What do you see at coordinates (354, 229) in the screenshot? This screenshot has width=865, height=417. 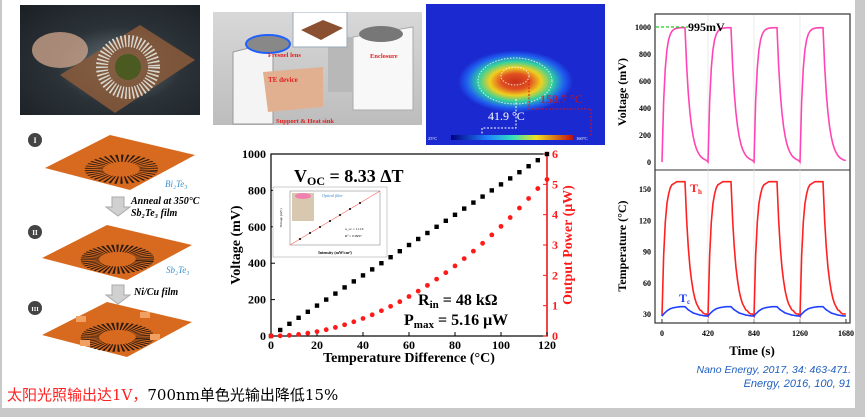 I see `inset-alpha: α_oc = 11.16` at bounding box center [354, 229].